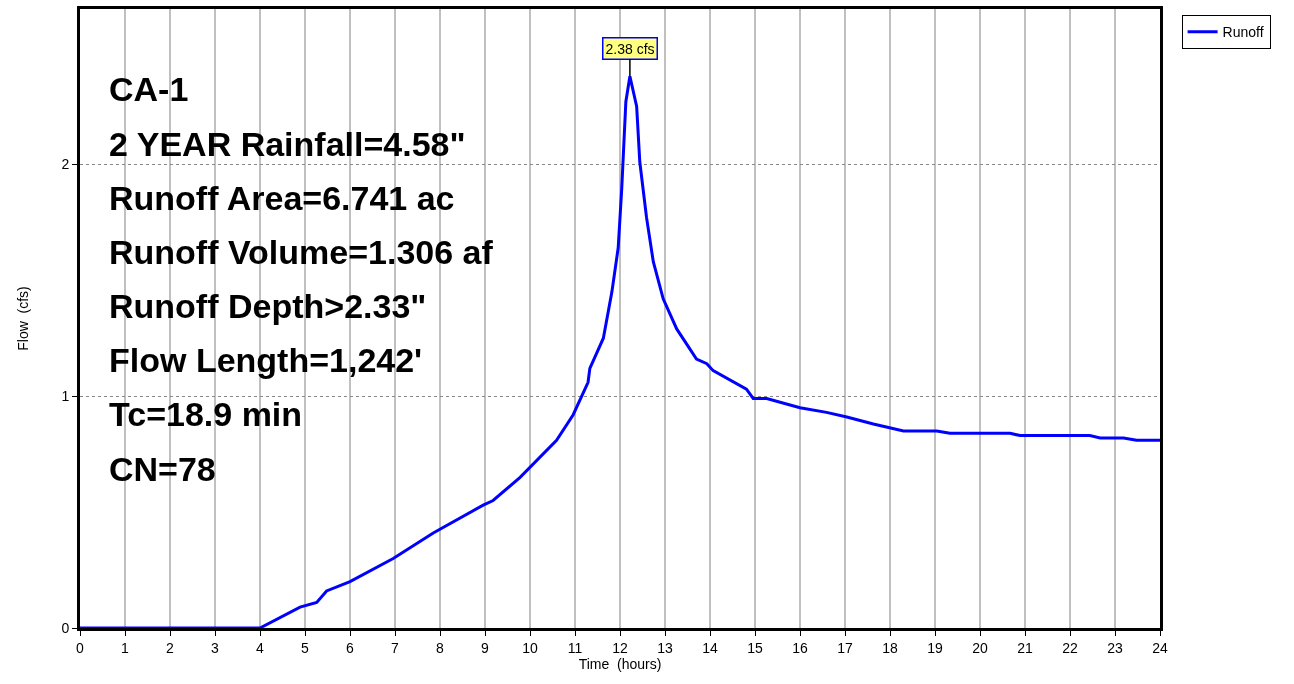 This screenshot has width=1294, height=684. I want to click on y-tick-label: 1, so click(65, 396).